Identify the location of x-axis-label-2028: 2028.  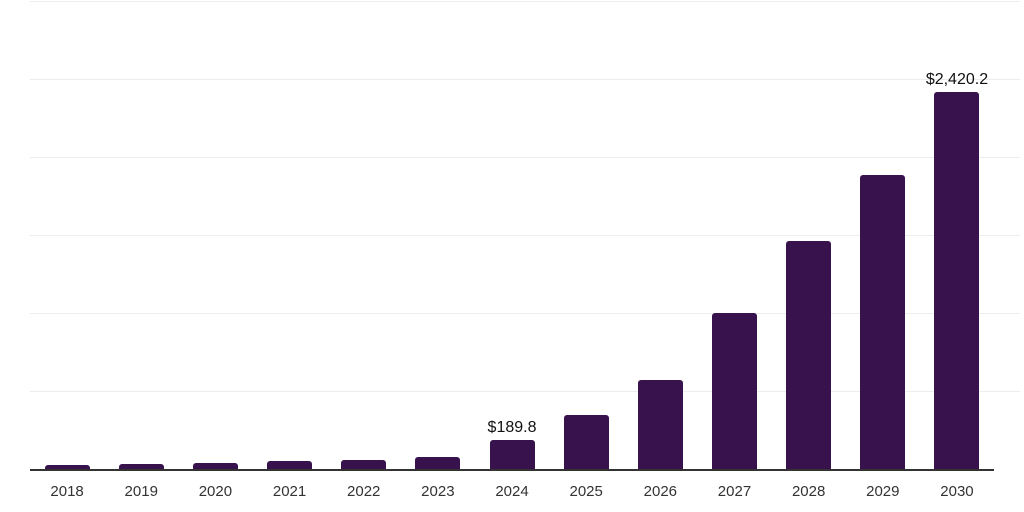
(808, 491).